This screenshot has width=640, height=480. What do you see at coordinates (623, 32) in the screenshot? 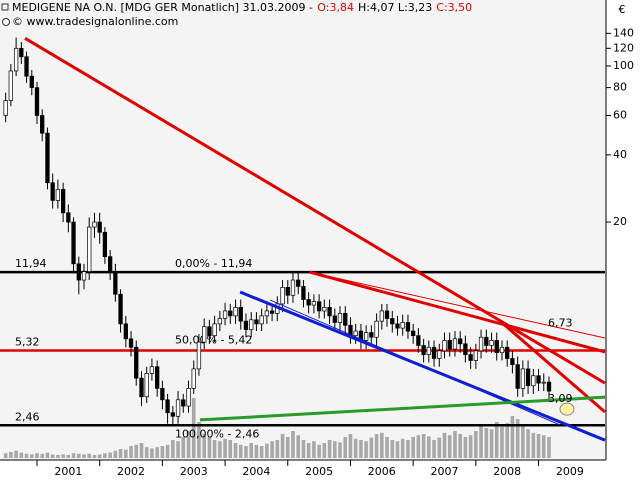
I see `y-tick-label: 140` at bounding box center [623, 32].